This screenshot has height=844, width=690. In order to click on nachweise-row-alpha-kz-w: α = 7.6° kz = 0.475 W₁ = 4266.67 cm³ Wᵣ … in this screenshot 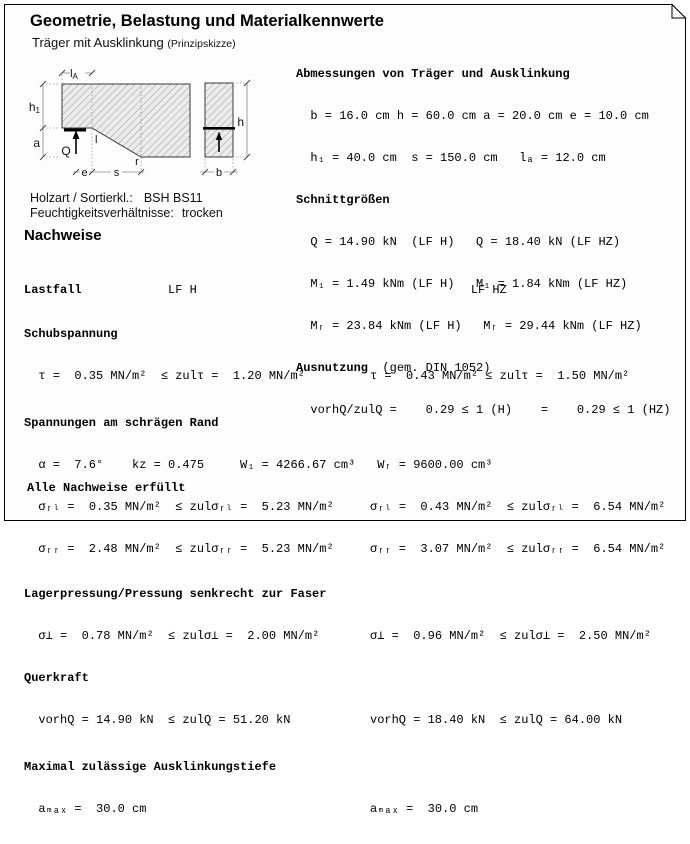, I will do `click(258, 465)`.